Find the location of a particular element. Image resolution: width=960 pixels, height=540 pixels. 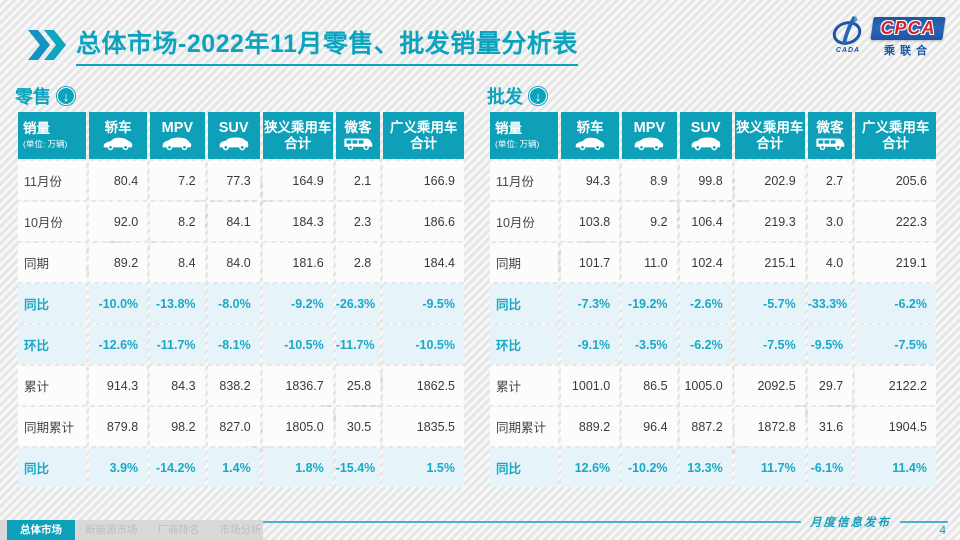

table-cell: 2.7 is located at coordinates (830, 180).